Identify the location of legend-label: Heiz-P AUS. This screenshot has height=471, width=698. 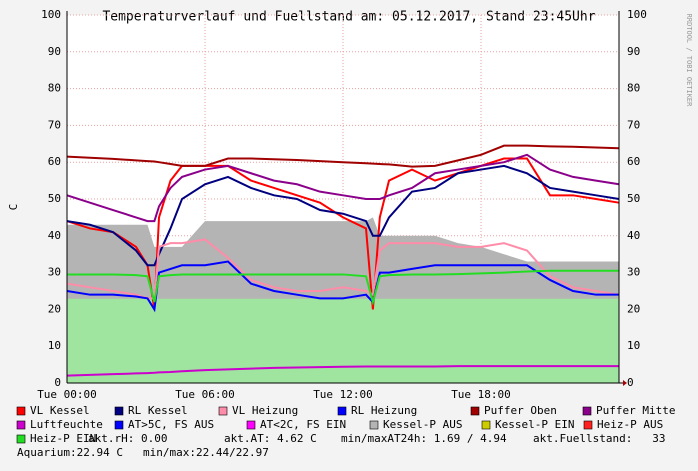
(630, 424).